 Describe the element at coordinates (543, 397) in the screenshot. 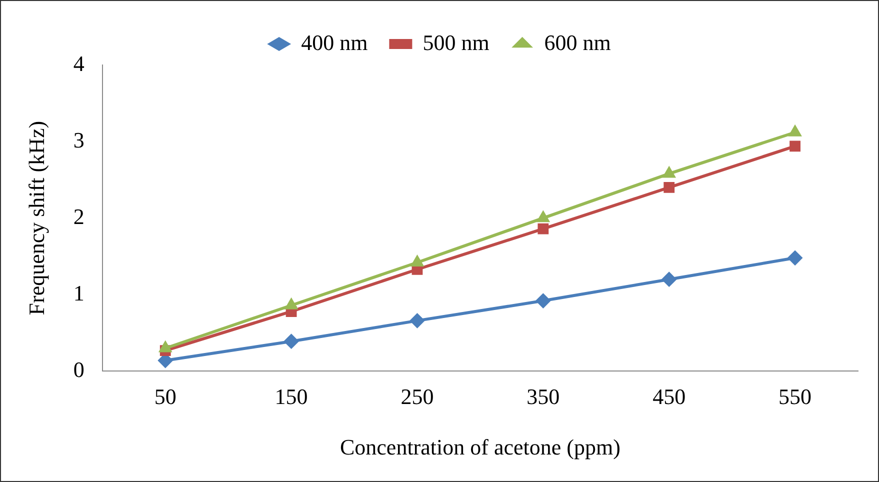

I see `x-tick-label: 350` at that location.